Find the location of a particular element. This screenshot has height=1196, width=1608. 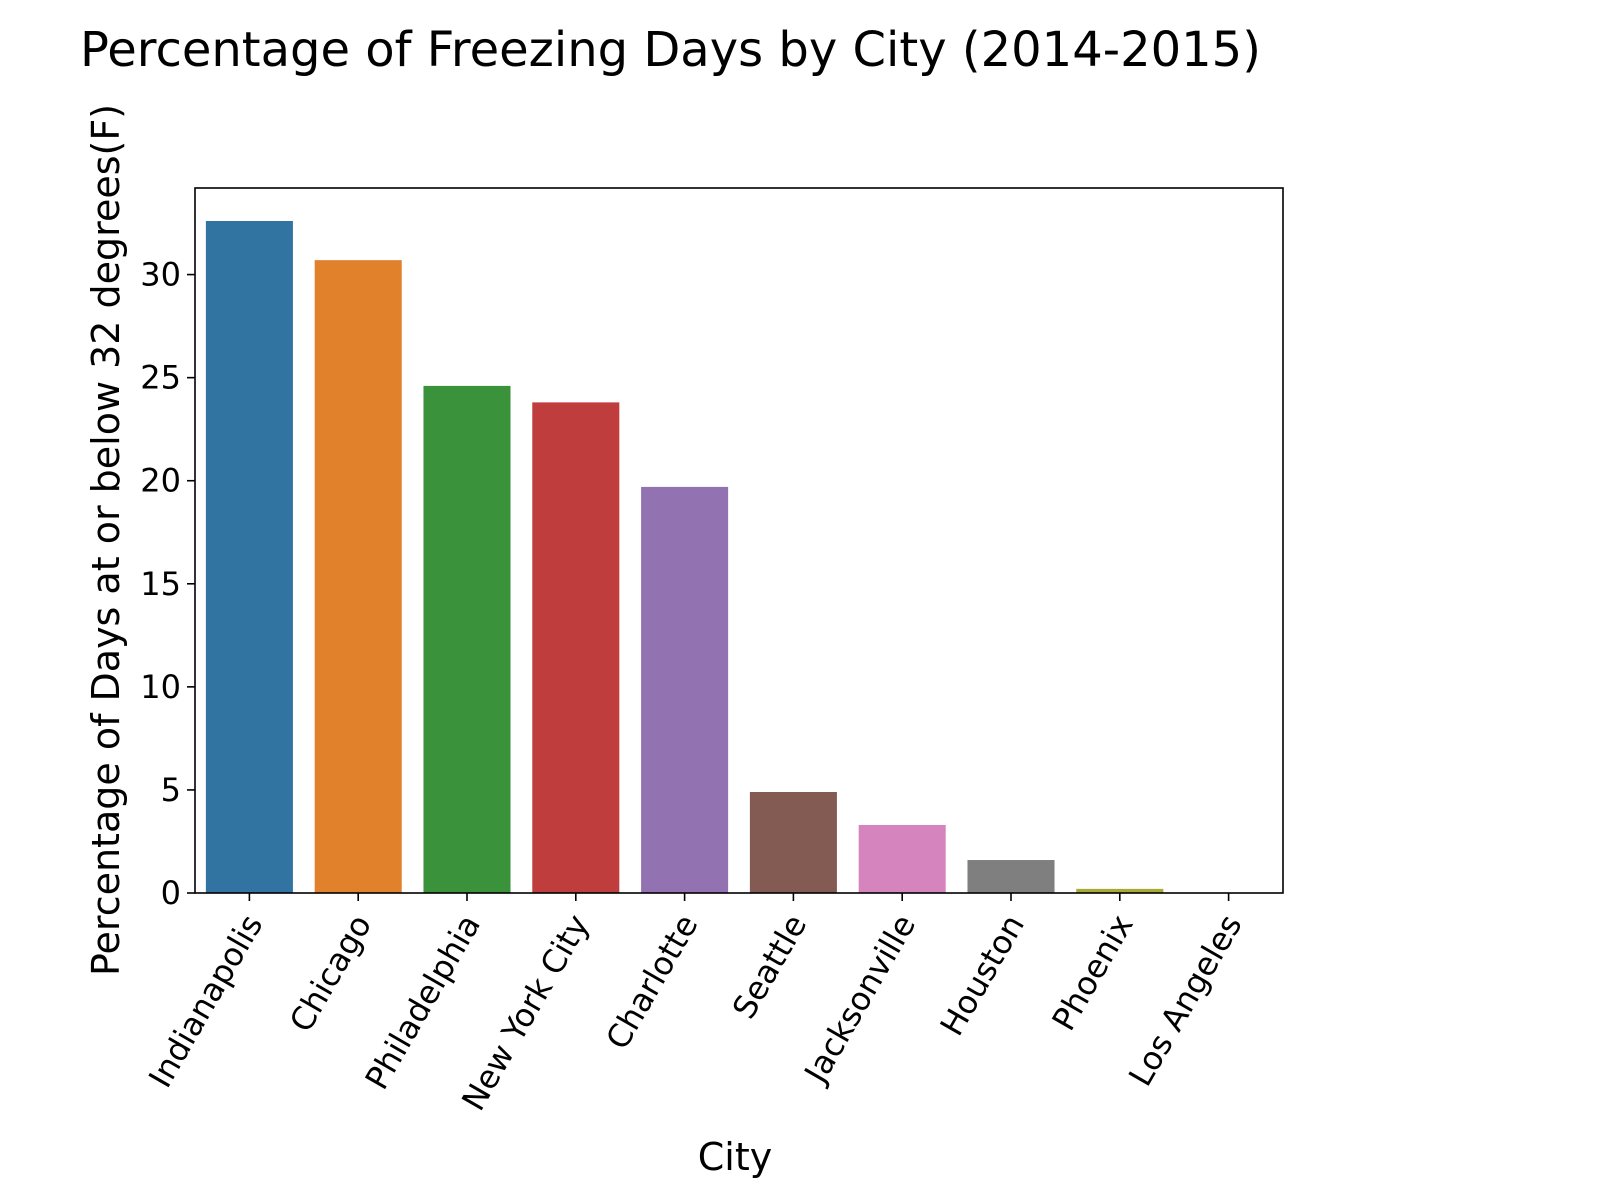

bar-seattle is located at coordinates (793, 842).